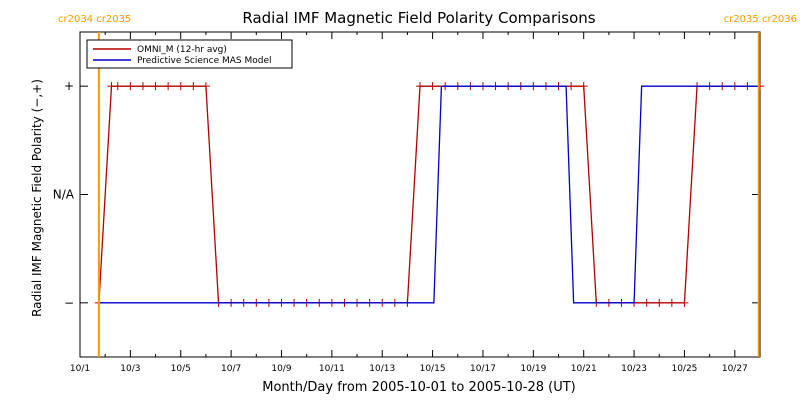  I want to click on y-tick-label: −, so click(69, 303).